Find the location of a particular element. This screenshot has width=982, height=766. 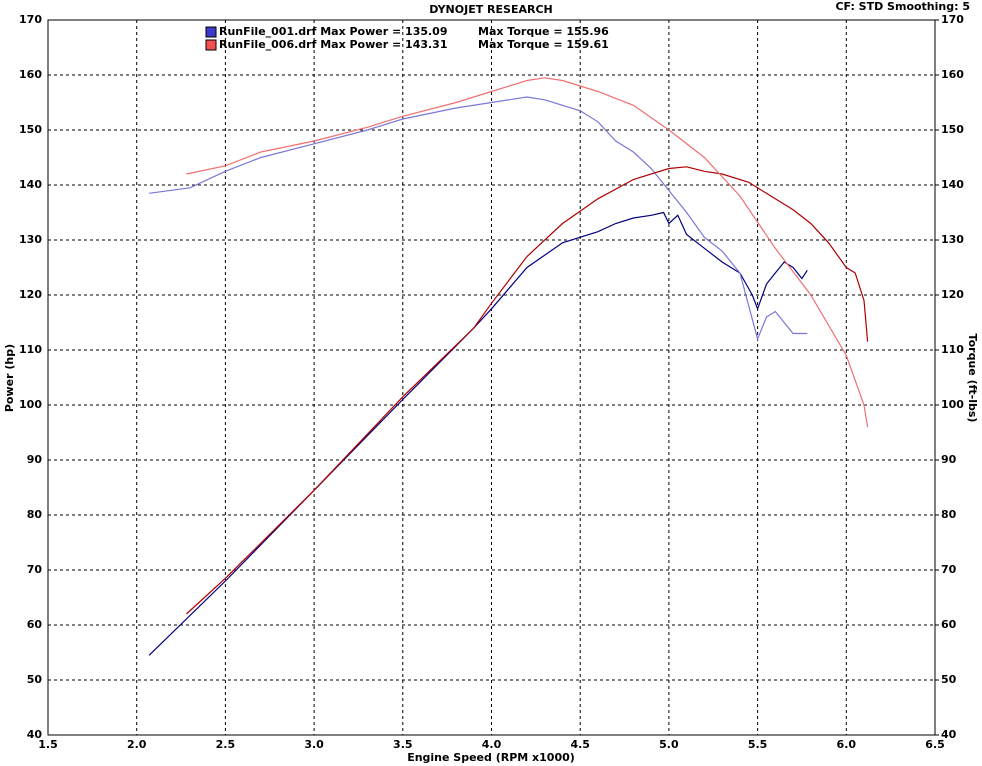

y2-tick-label: 40 is located at coordinates (949, 734).